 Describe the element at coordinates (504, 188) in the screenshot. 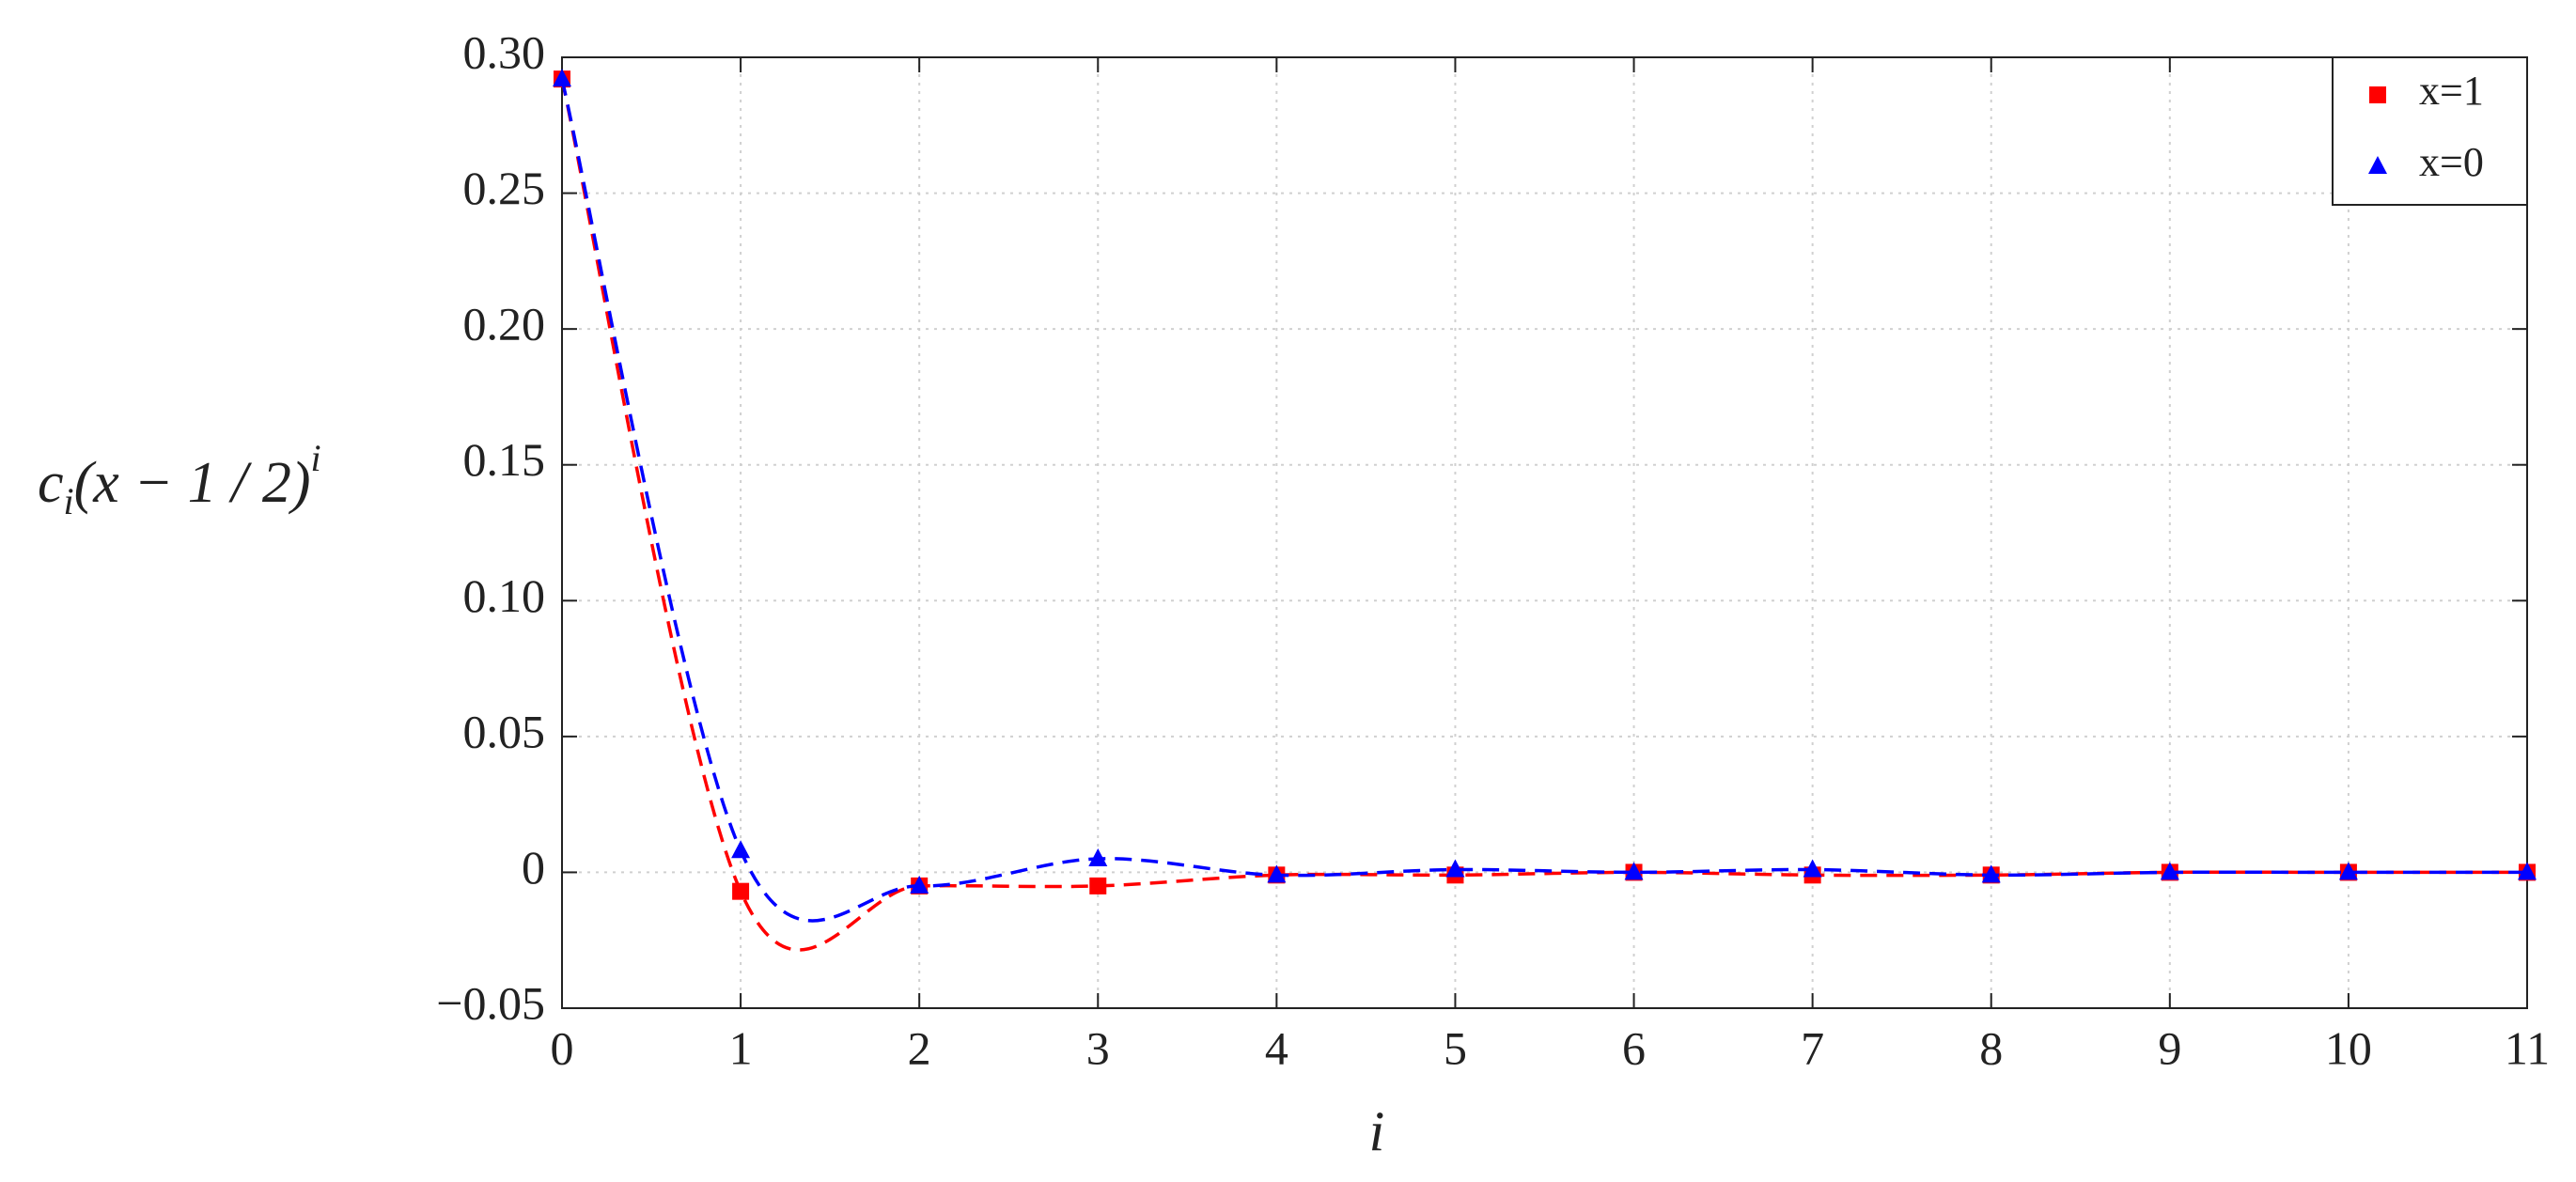

I see `y-tick-label: 0.25` at that location.